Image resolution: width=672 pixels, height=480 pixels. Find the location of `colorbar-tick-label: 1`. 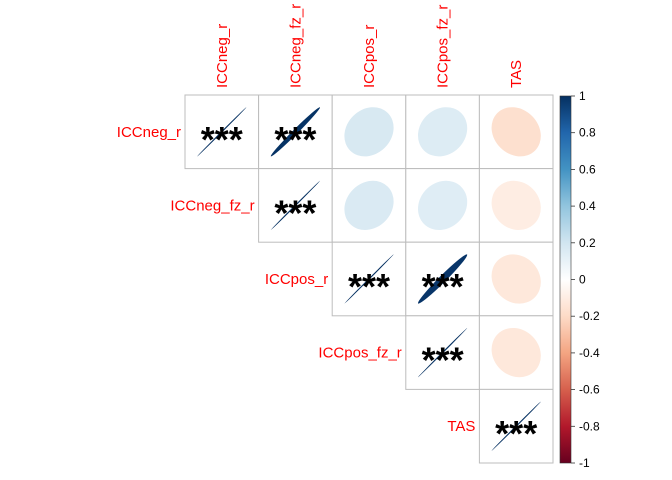

colorbar-tick-label: 1 is located at coordinates (582, 96).